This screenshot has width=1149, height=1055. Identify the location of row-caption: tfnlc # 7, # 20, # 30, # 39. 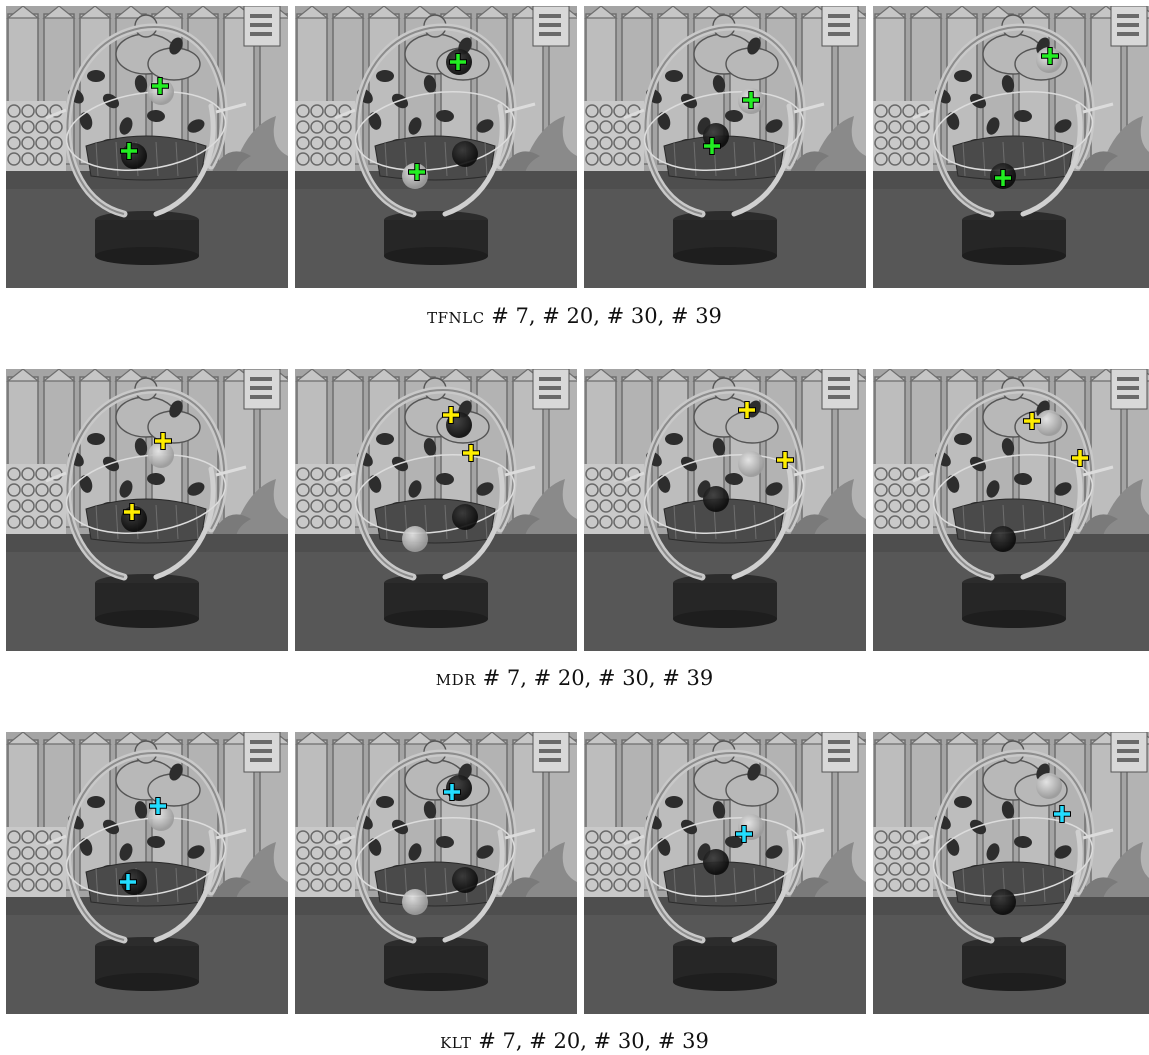
(574, 316).